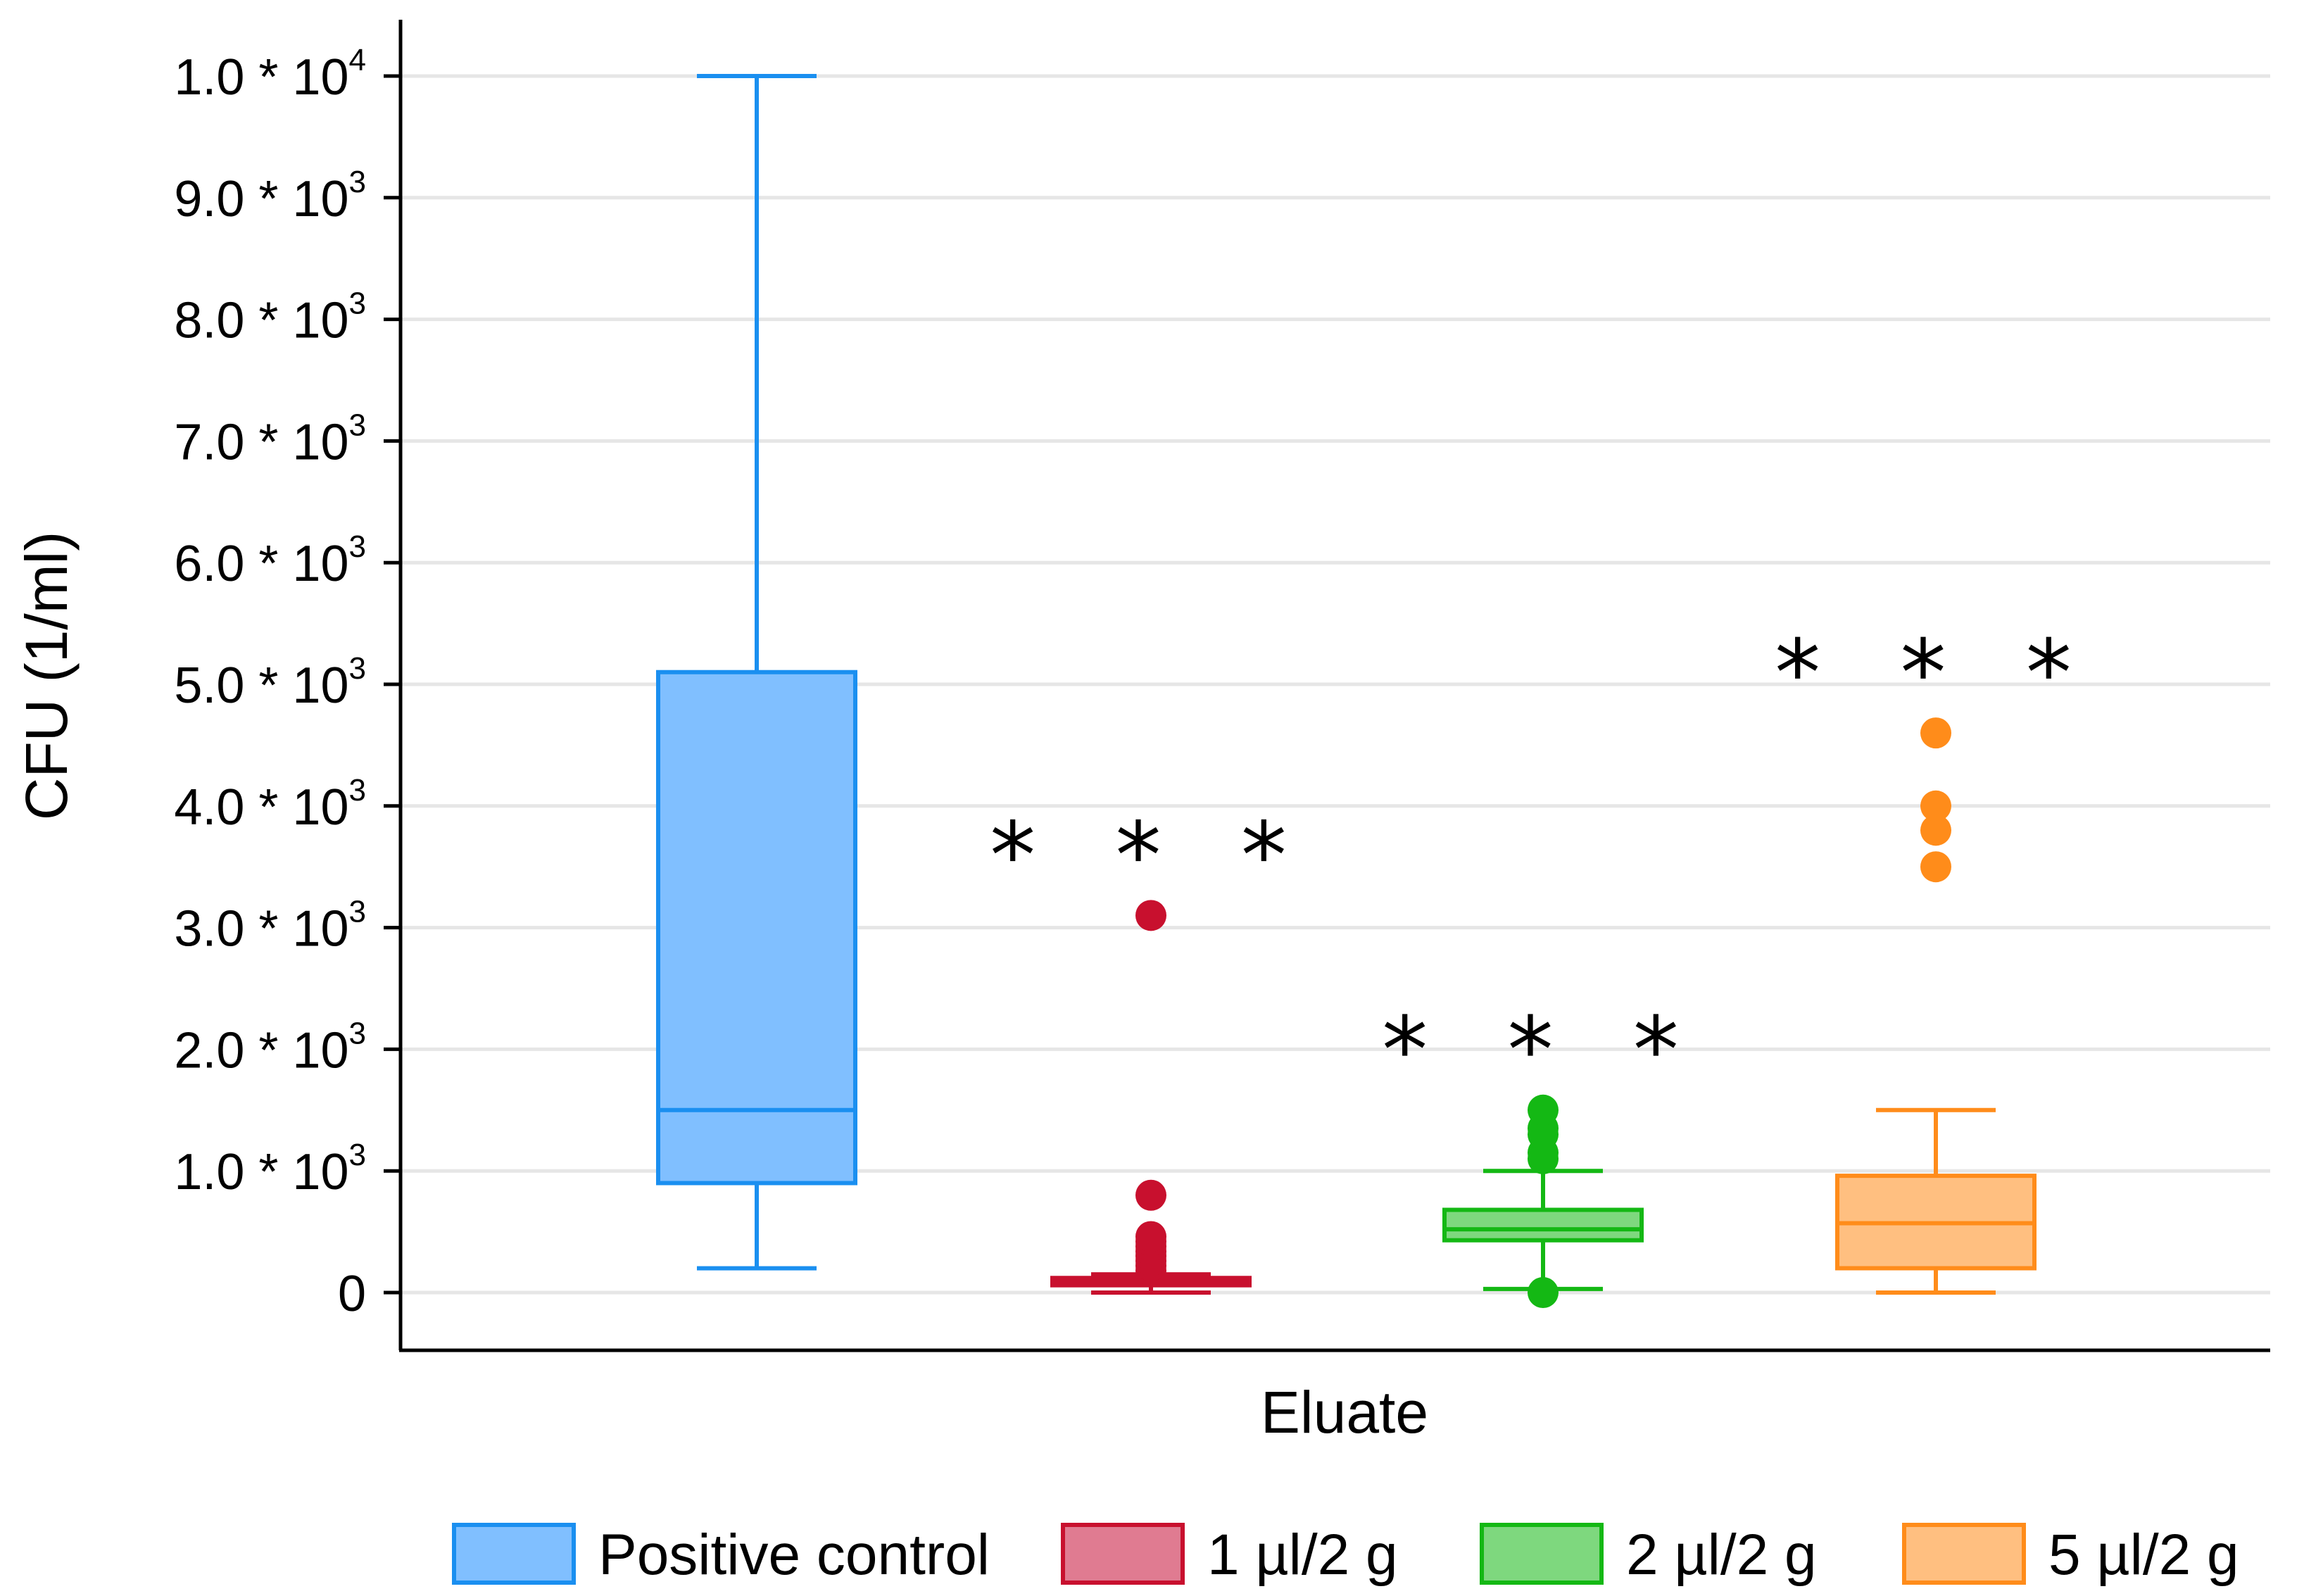 The height and width of the screenshot is (1596, 2304). Describe the element at coordinates (270, 804) in the screenshot. I see `y-tick-label-4: 4.0 * 103` at that location.